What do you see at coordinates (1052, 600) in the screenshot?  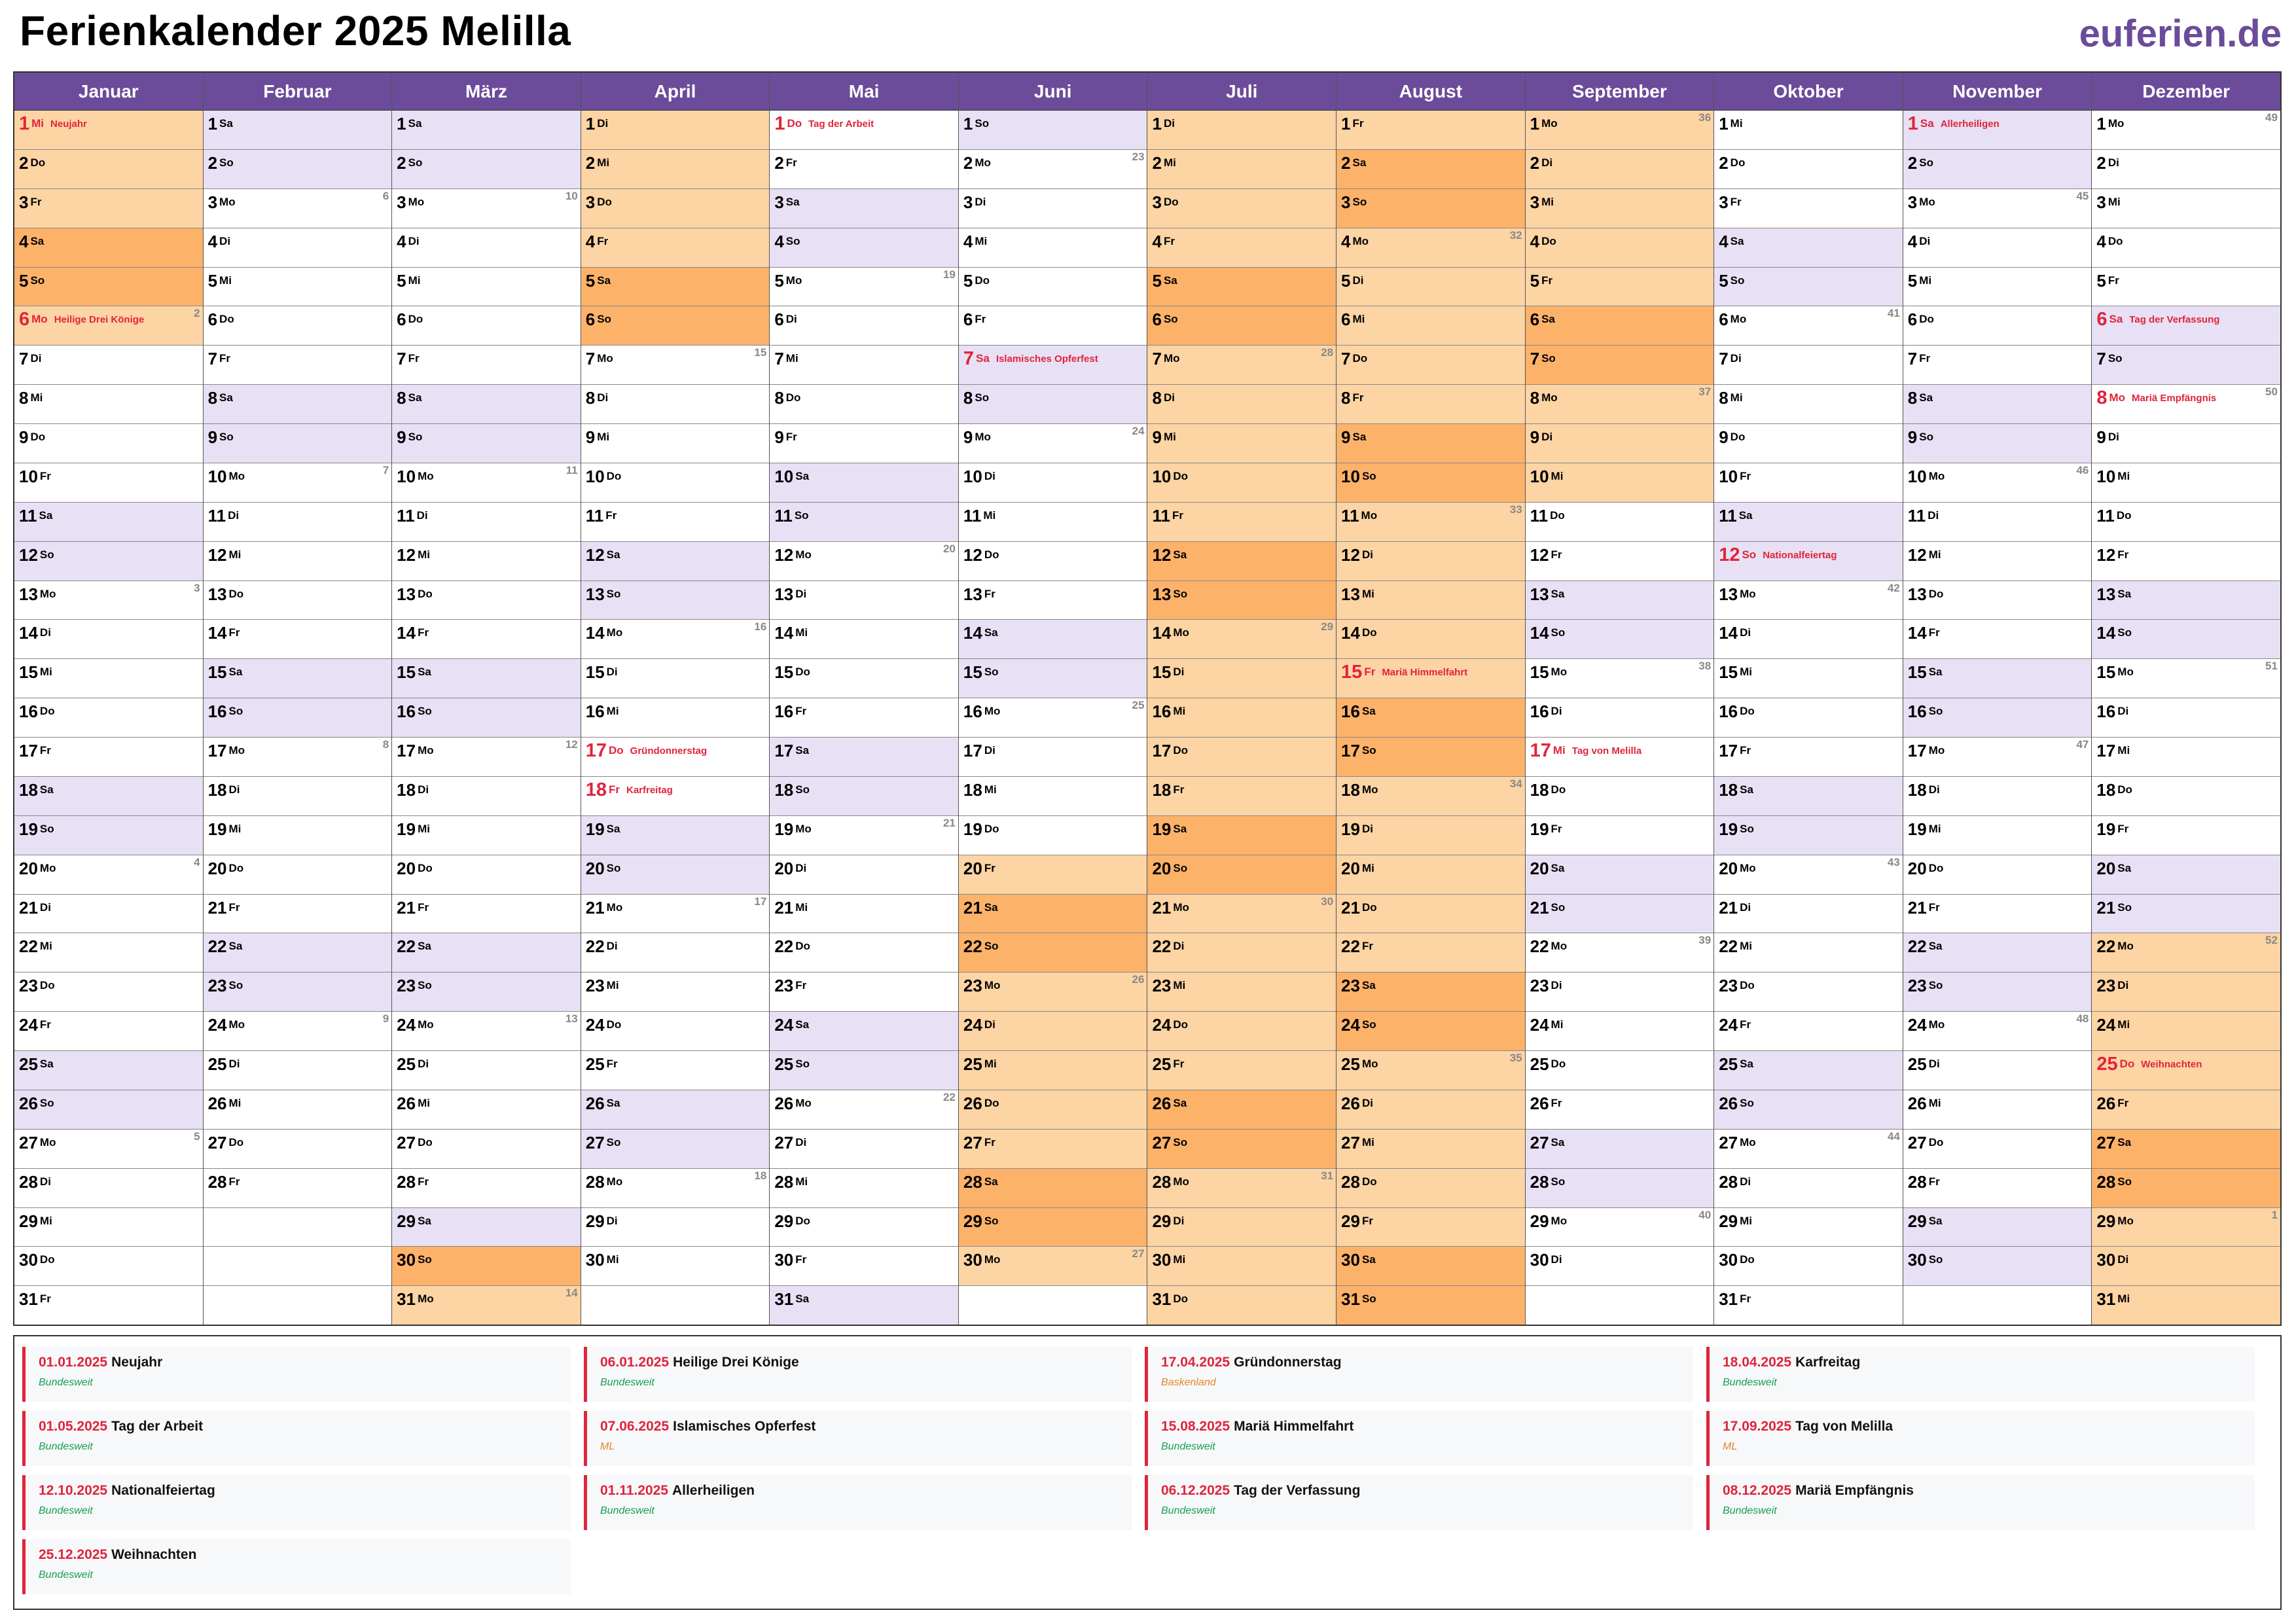 I see `day-cell: 13 Fr` at bounding box center [1052, 600].